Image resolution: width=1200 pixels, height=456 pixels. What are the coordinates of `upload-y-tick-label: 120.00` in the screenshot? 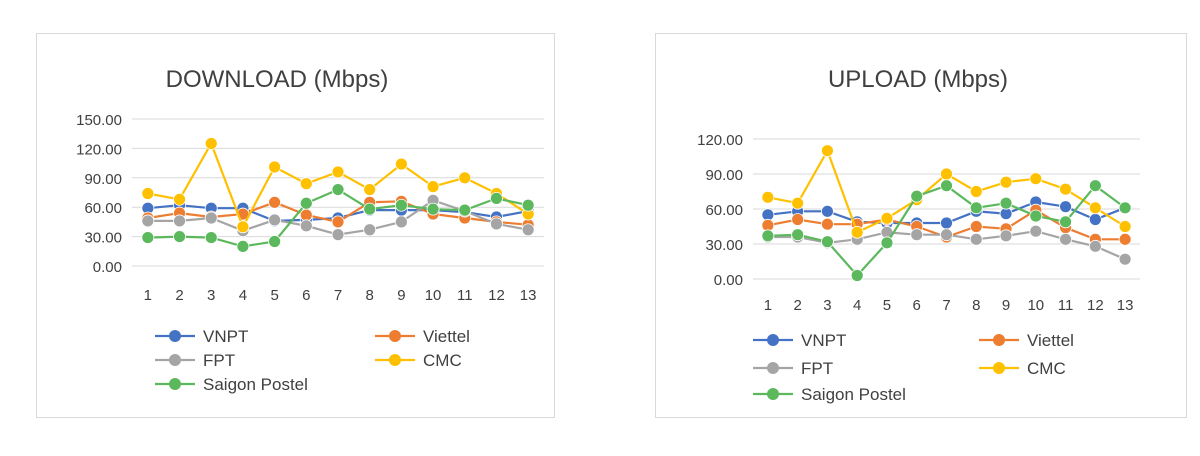 It's located at (720, 140).